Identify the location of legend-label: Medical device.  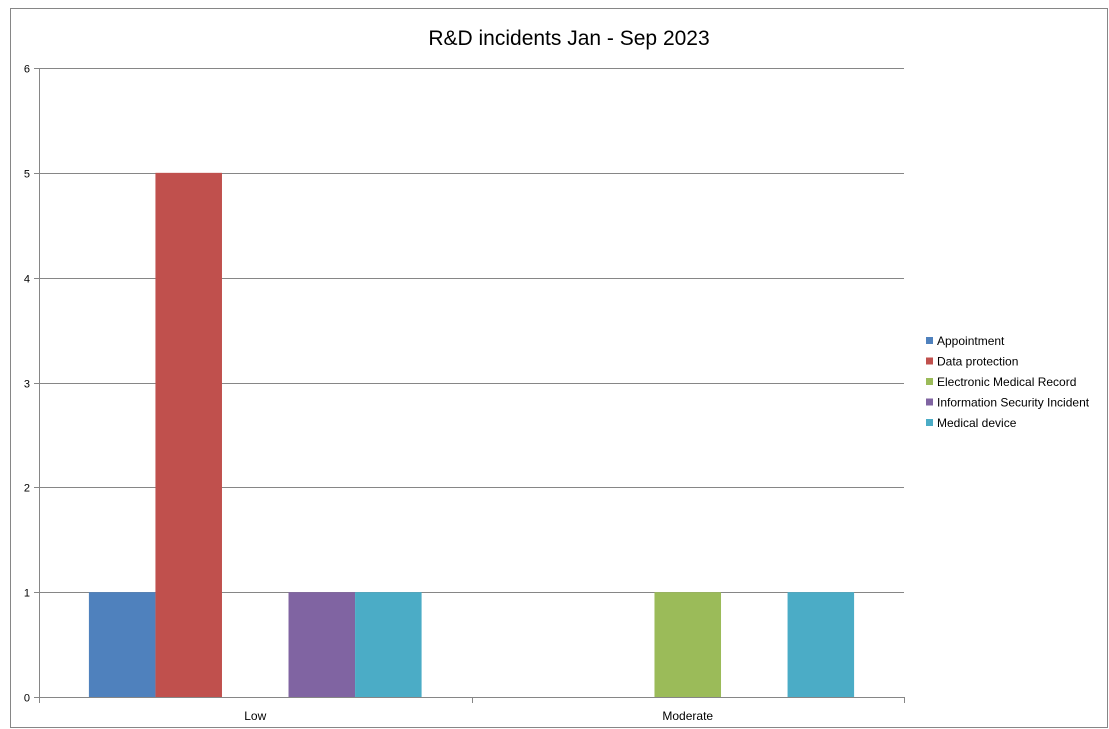
(977, 423).